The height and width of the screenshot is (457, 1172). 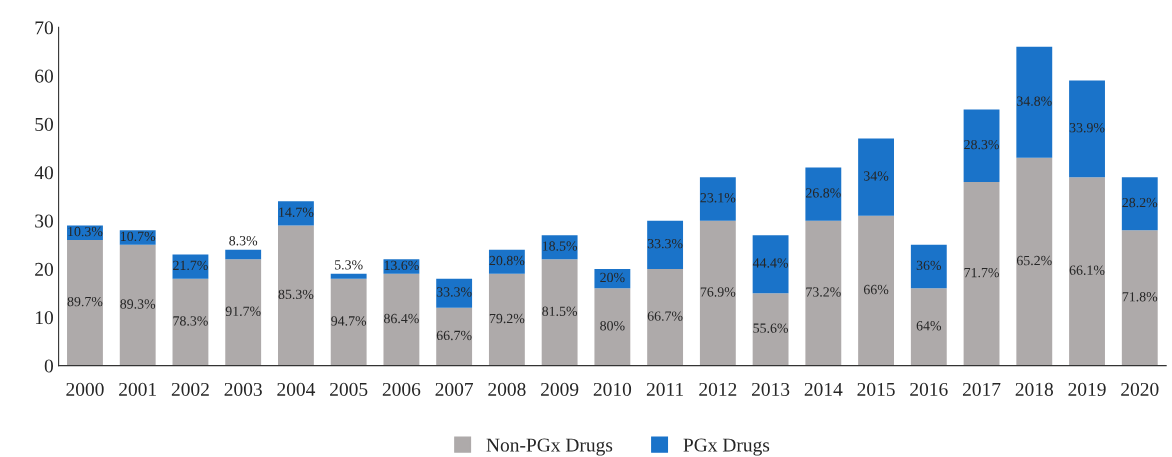 I want to click on annotation: 10.7%, so click(x=138, y=236).